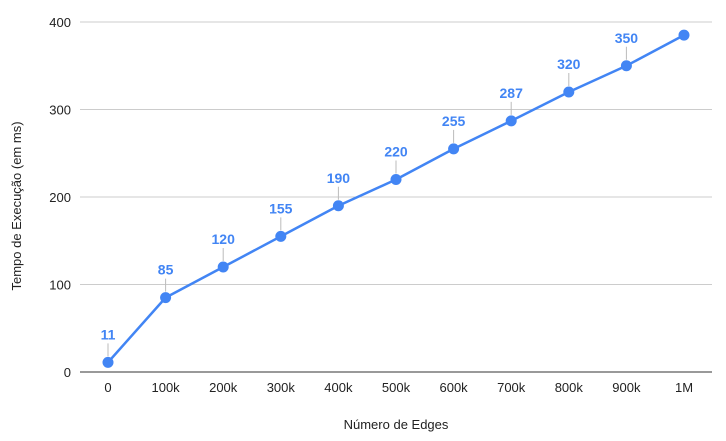 This screenshot has width=726, height=441. Describe the element at coordinates (511, 387) in the screenshot. I see `x-tick-label: 700k` at that location.